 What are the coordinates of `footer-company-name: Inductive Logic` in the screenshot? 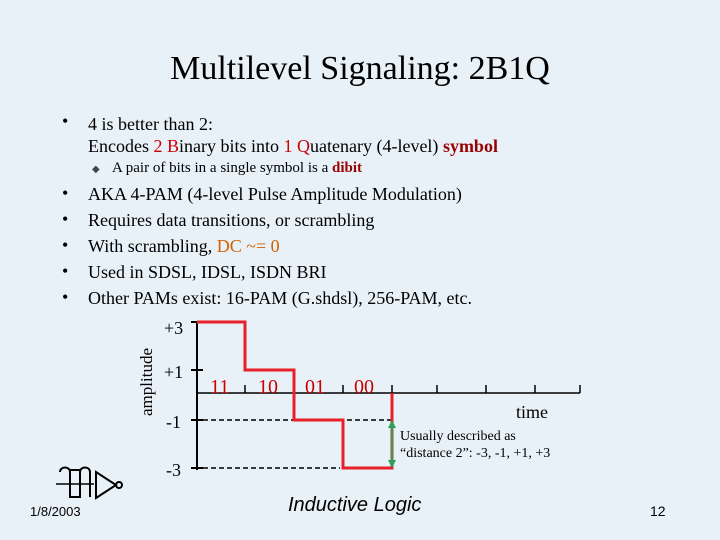 It's located at (355, 505).